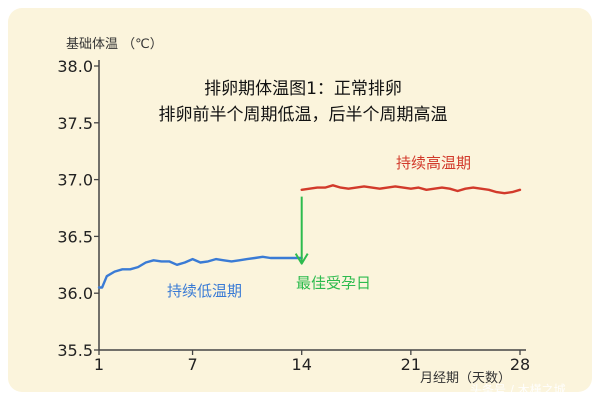 This screenshot has width=600, height=400. Describe the element at coordinates (114, 44) in the screenshot. I see `y-axis-label: 基础体温 （℃）` at that location.